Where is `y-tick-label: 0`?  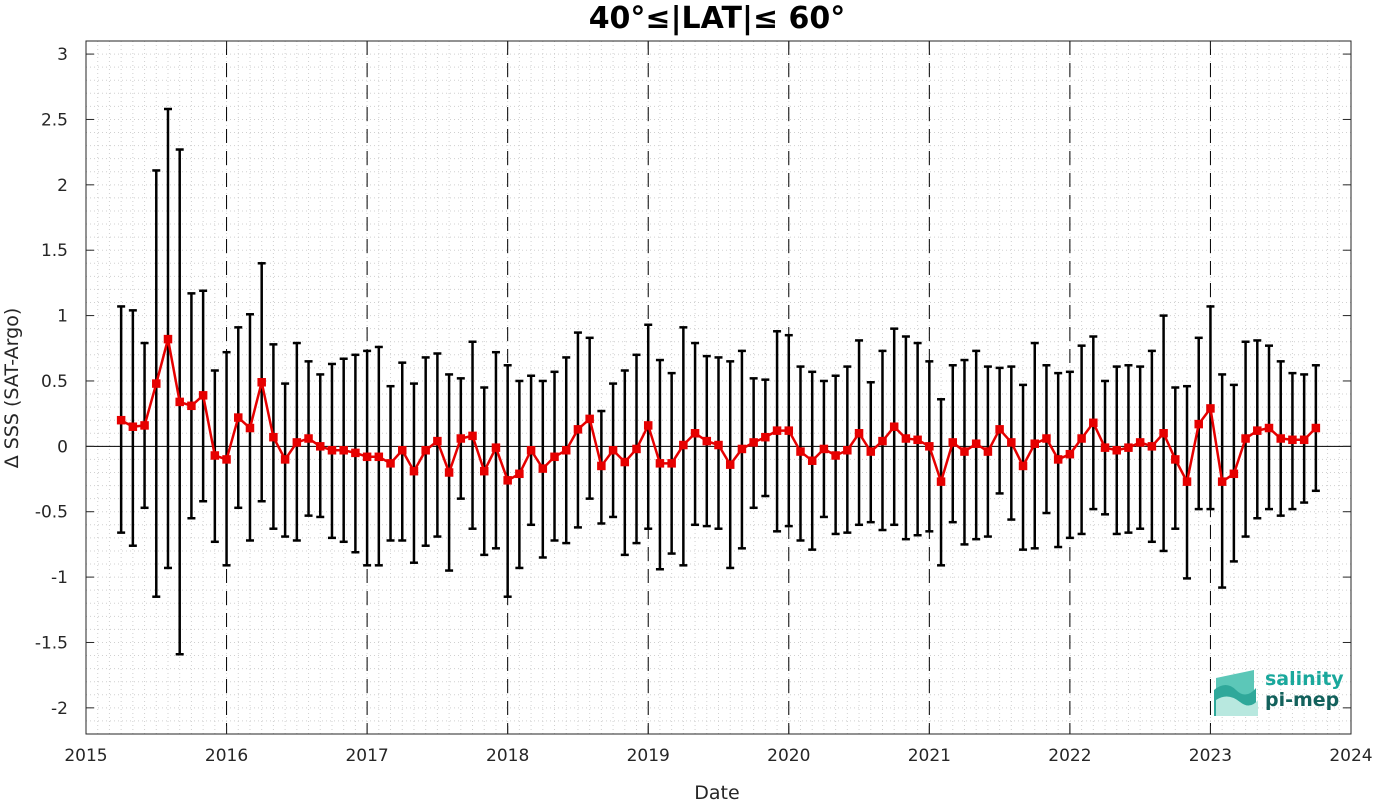 y-tick-label: 0 is located at coordinates (62, 447).